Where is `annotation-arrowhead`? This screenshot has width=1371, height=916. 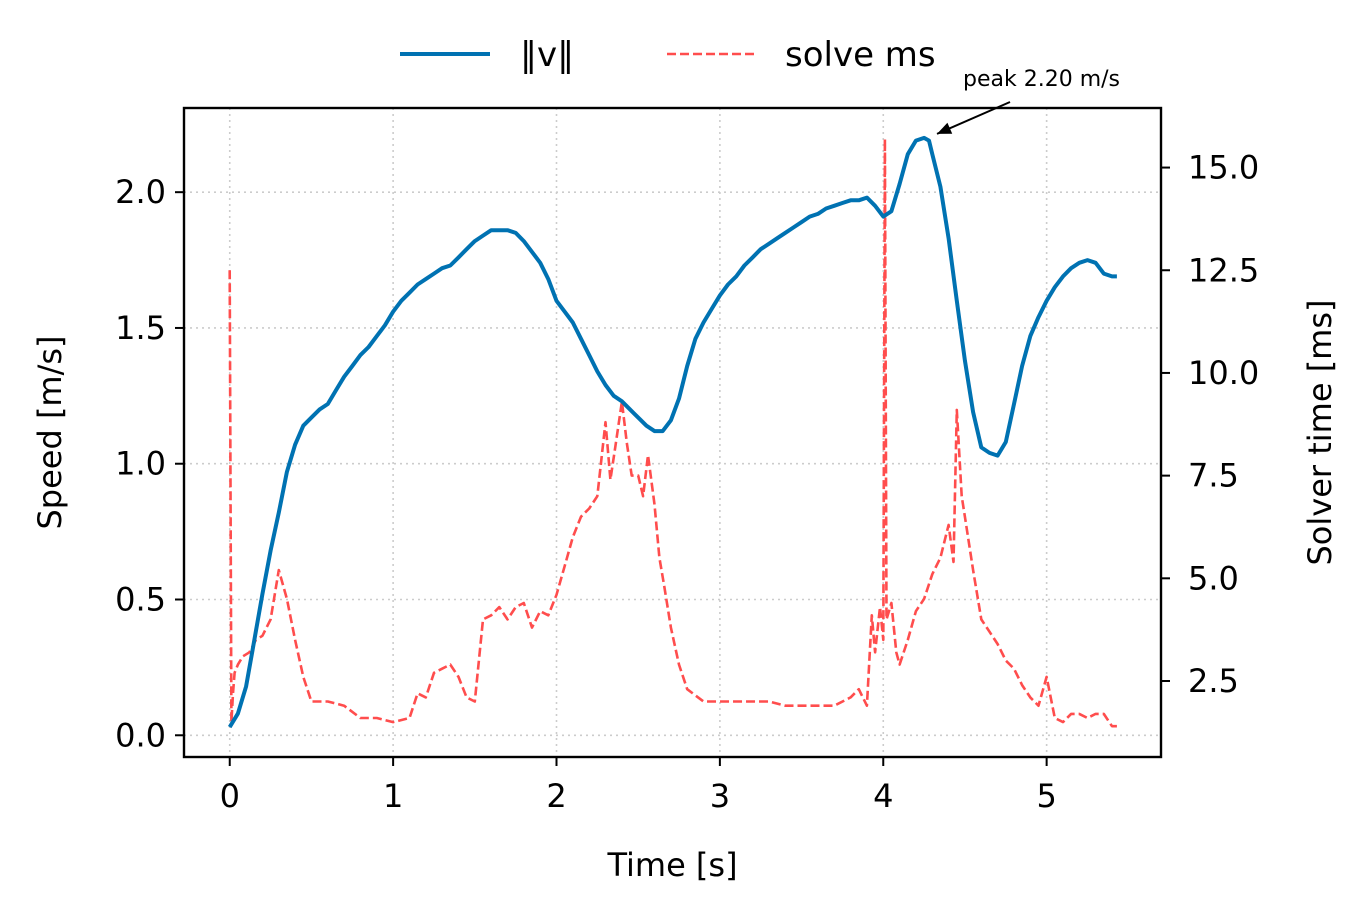 annotation-arrowhead is located at coordinates (945, 128).